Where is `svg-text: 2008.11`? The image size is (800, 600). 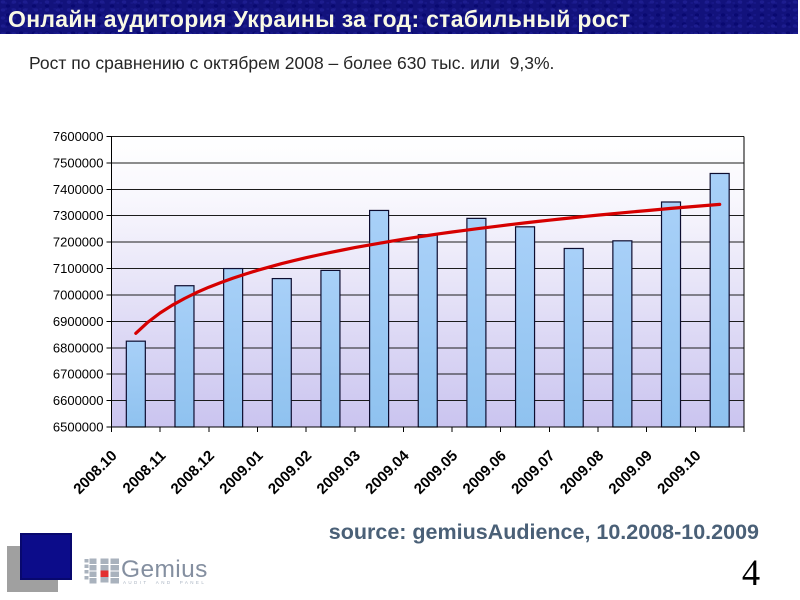 svg-text: 2008.11 is located at coordinates (145, 472).